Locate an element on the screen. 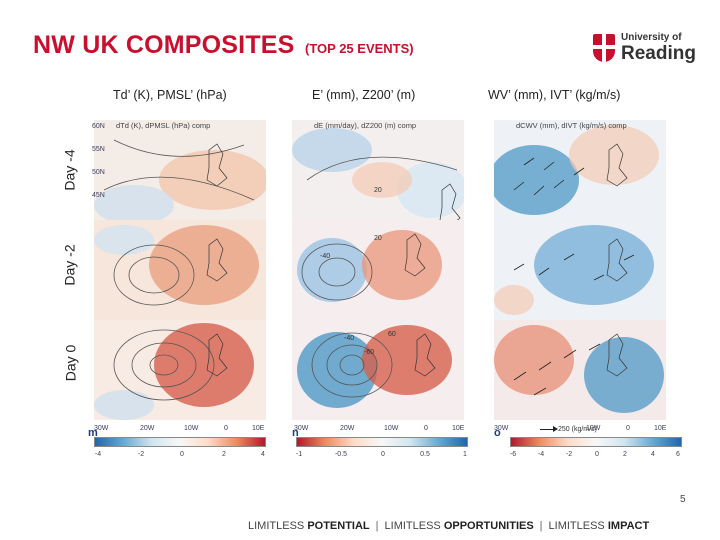 Image resolution: width=720 pixels, height=540 pixels. colorbar-td is located at coordinates (180, 442).